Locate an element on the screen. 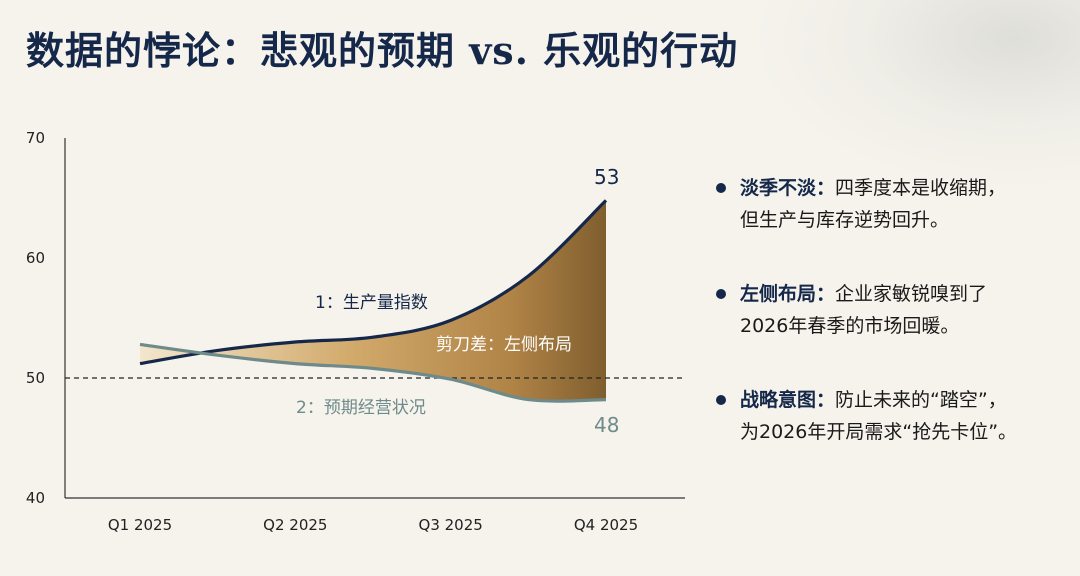 The image size is (1080, 576). series-line-production is located at coordinates (373, 282).